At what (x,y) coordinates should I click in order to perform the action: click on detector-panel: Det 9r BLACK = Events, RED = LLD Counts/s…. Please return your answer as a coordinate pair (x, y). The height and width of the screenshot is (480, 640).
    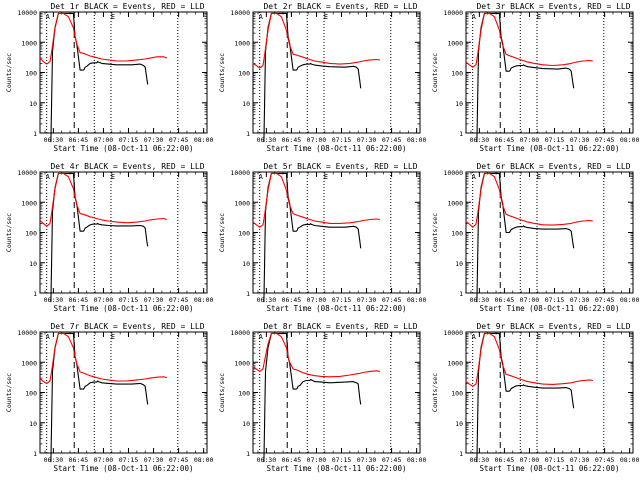
    Looking at the image, I should click on (533, 400).